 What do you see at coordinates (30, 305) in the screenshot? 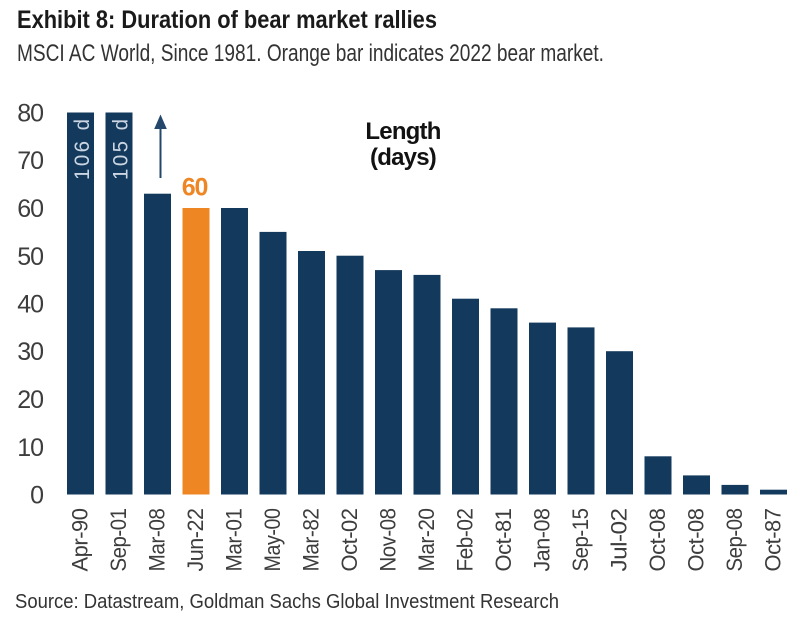
I see `svg-text: 40` at bounding box center [30, 305].